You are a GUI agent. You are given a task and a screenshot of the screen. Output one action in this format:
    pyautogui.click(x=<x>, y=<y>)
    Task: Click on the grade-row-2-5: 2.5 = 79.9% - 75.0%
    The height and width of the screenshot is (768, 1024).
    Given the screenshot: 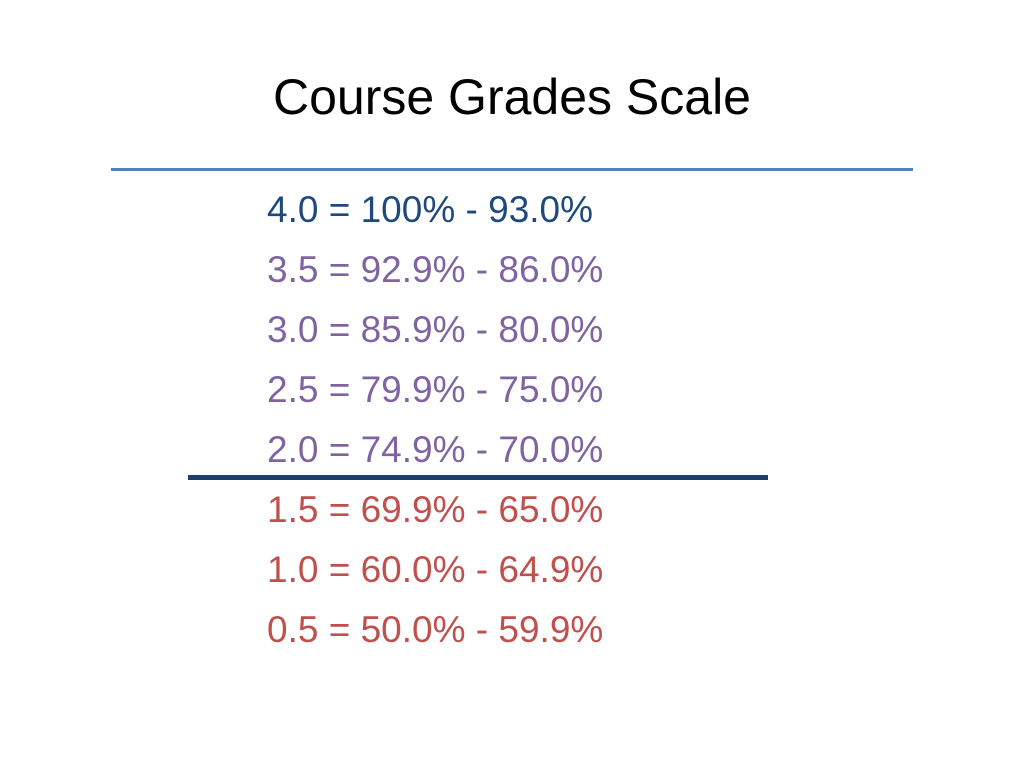 What is the action you would take?
    pyautogui.click(x=435, y=389)
    